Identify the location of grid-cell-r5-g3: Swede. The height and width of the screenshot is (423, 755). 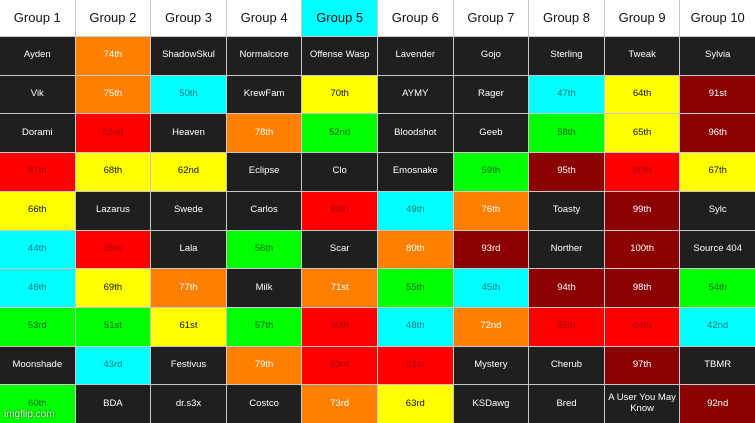
(188, 210).